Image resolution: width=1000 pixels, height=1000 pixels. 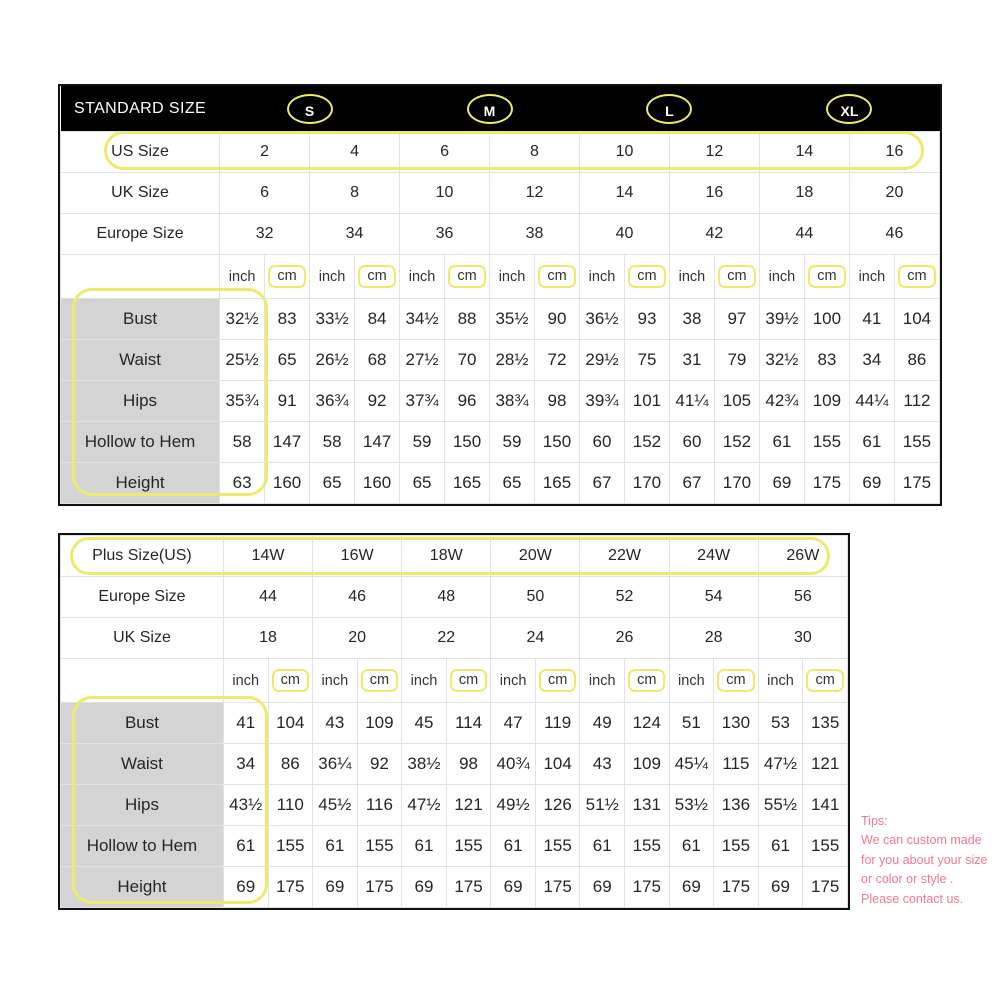 I want to click on size-value: 18, so click(x=268, y=638).